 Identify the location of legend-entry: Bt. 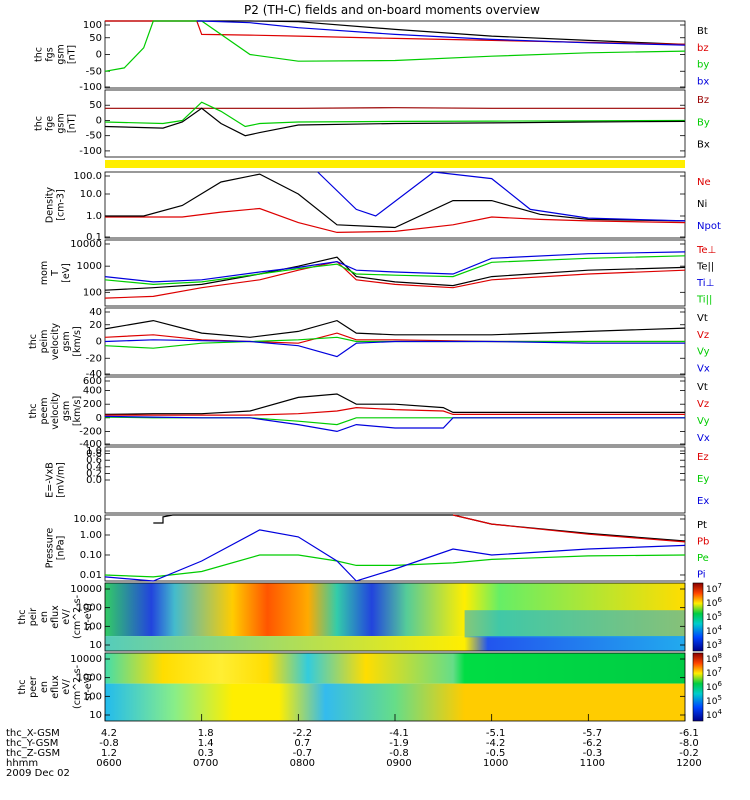
(702, 31).